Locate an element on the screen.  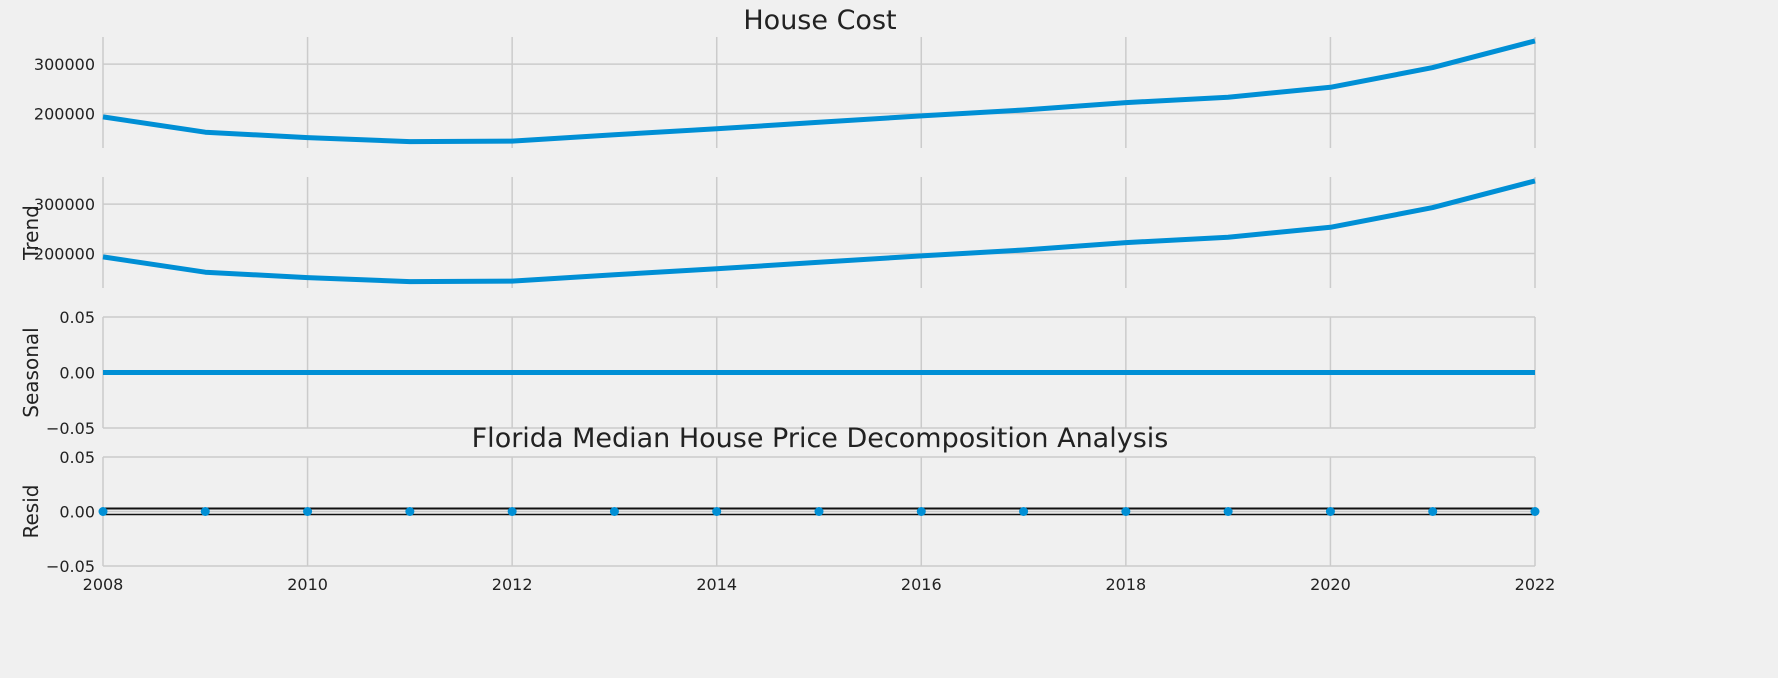
y-axis-label: Resid is located at coordinates (31, 512).